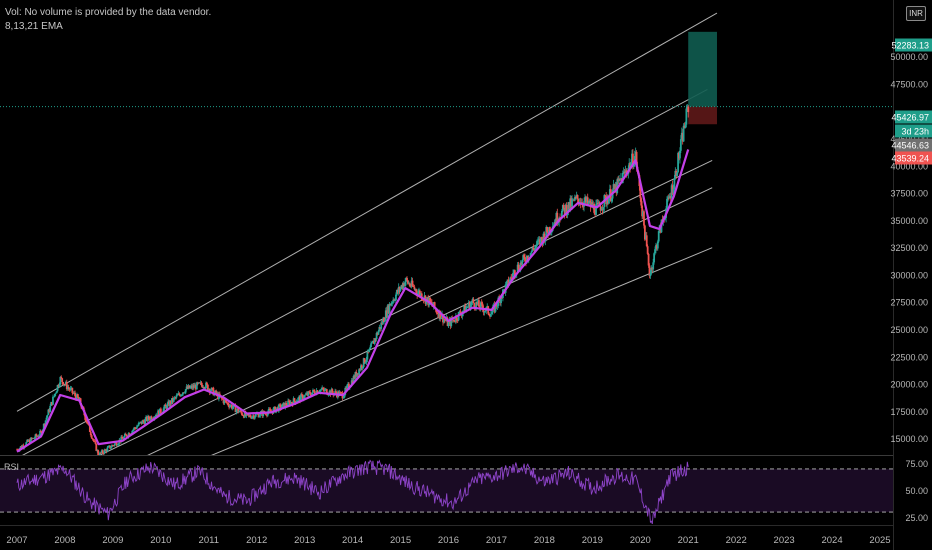 This screenshot has width=932, height=550. Describe the element at coordinates (911, 145) in the screenshot. I see `price-label-gray: 44546.63` at that location.